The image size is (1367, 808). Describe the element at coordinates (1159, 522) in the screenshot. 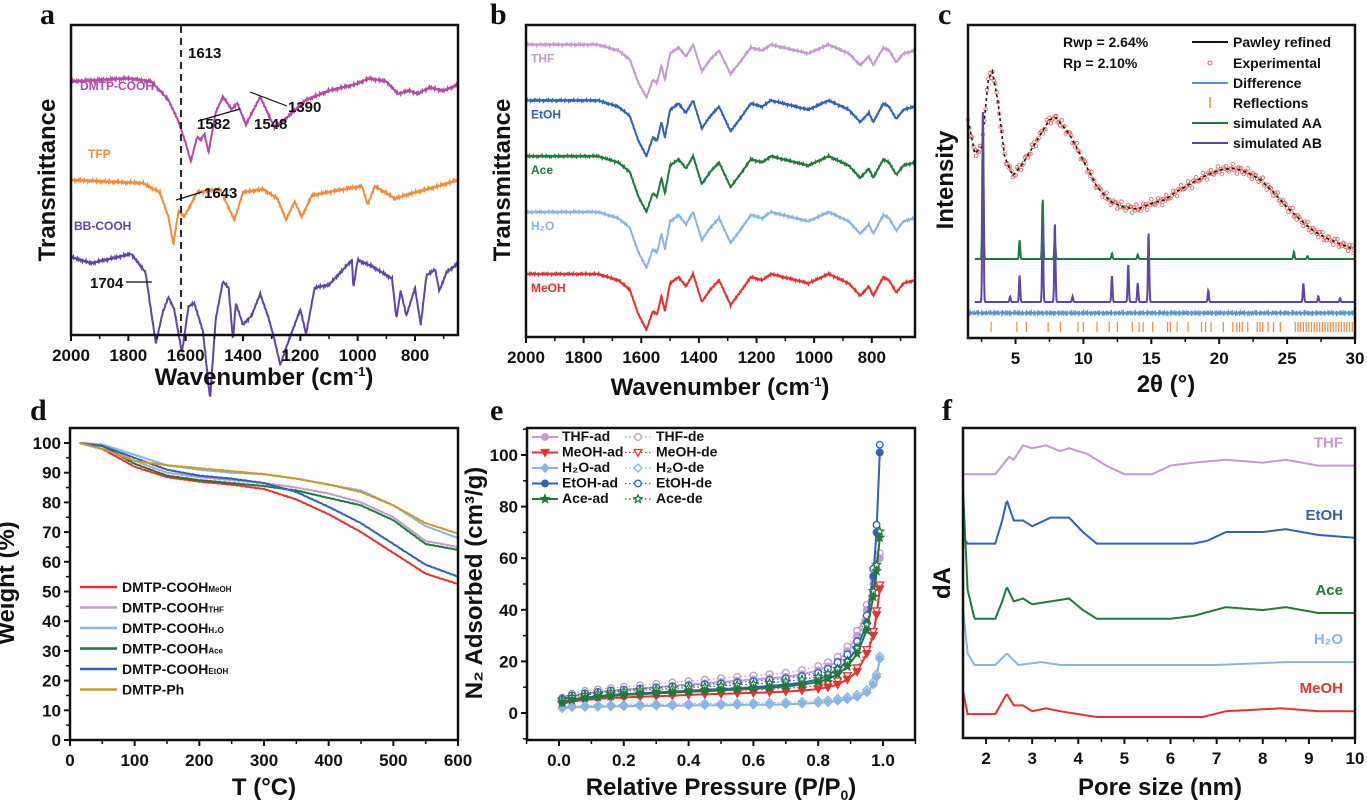

I see `pore-line-etoh` at that location.